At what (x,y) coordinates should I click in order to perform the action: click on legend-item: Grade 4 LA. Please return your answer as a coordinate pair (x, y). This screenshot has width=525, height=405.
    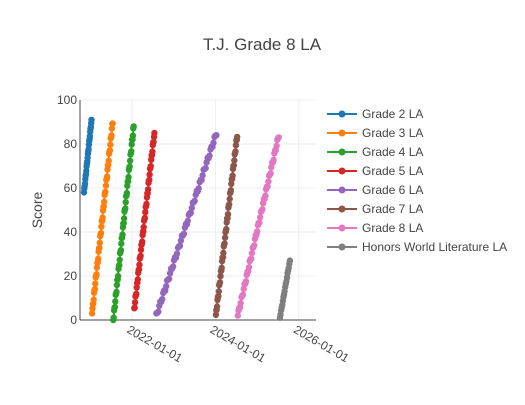
    Looking at the image, I should click on (375, 152).